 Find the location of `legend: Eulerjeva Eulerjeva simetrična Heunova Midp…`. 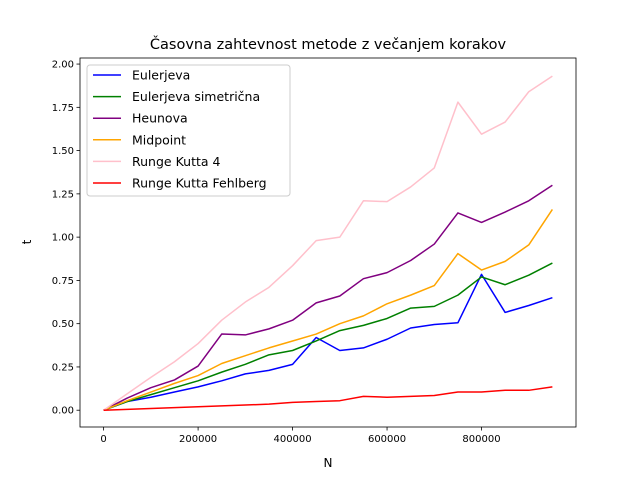

legend: Eulerjeva Eulerjeva simetrična Heunova Midp… is located at coordinates (188, 130).